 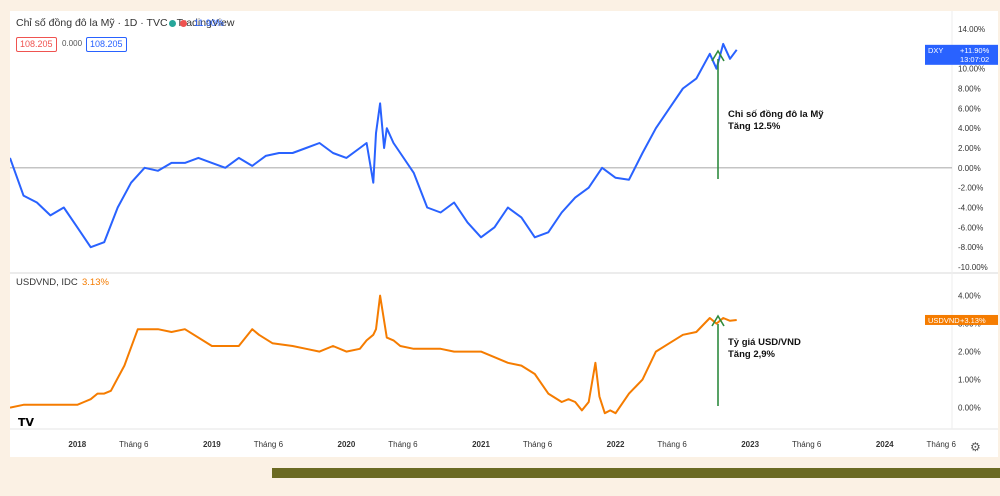 What do you see at coordinates (764, 342) in the screenshot?
I see `usdvnd-annotation-line1: Tỷ giá USD/VND` at bounding box center [764, 342].